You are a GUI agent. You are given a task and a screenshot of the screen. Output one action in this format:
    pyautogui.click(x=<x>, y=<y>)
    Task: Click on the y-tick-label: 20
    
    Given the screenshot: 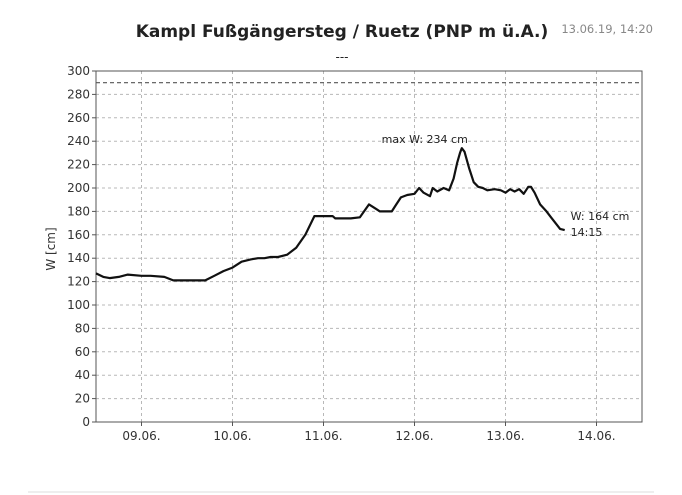 What is the action you would take?
    pyautogui.click(x=82, y=399)
    